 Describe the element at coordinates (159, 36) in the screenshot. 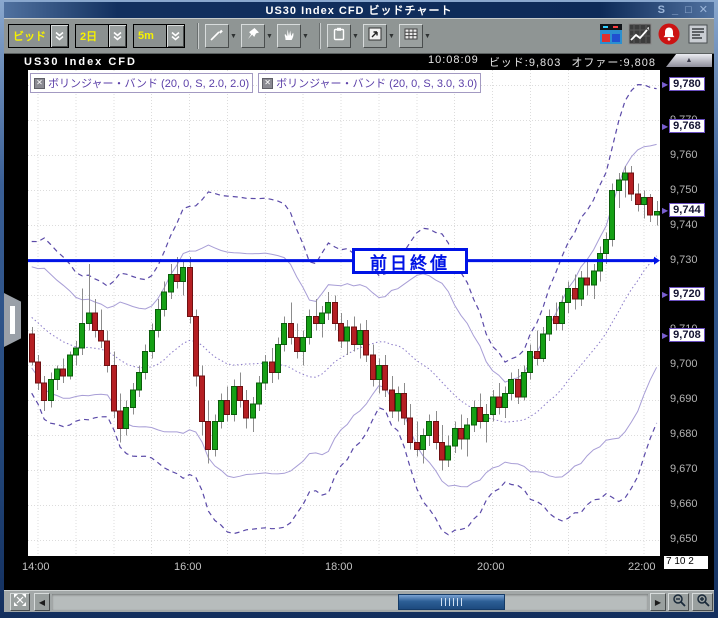

I see `interval-dropdown: 5m` at that location.